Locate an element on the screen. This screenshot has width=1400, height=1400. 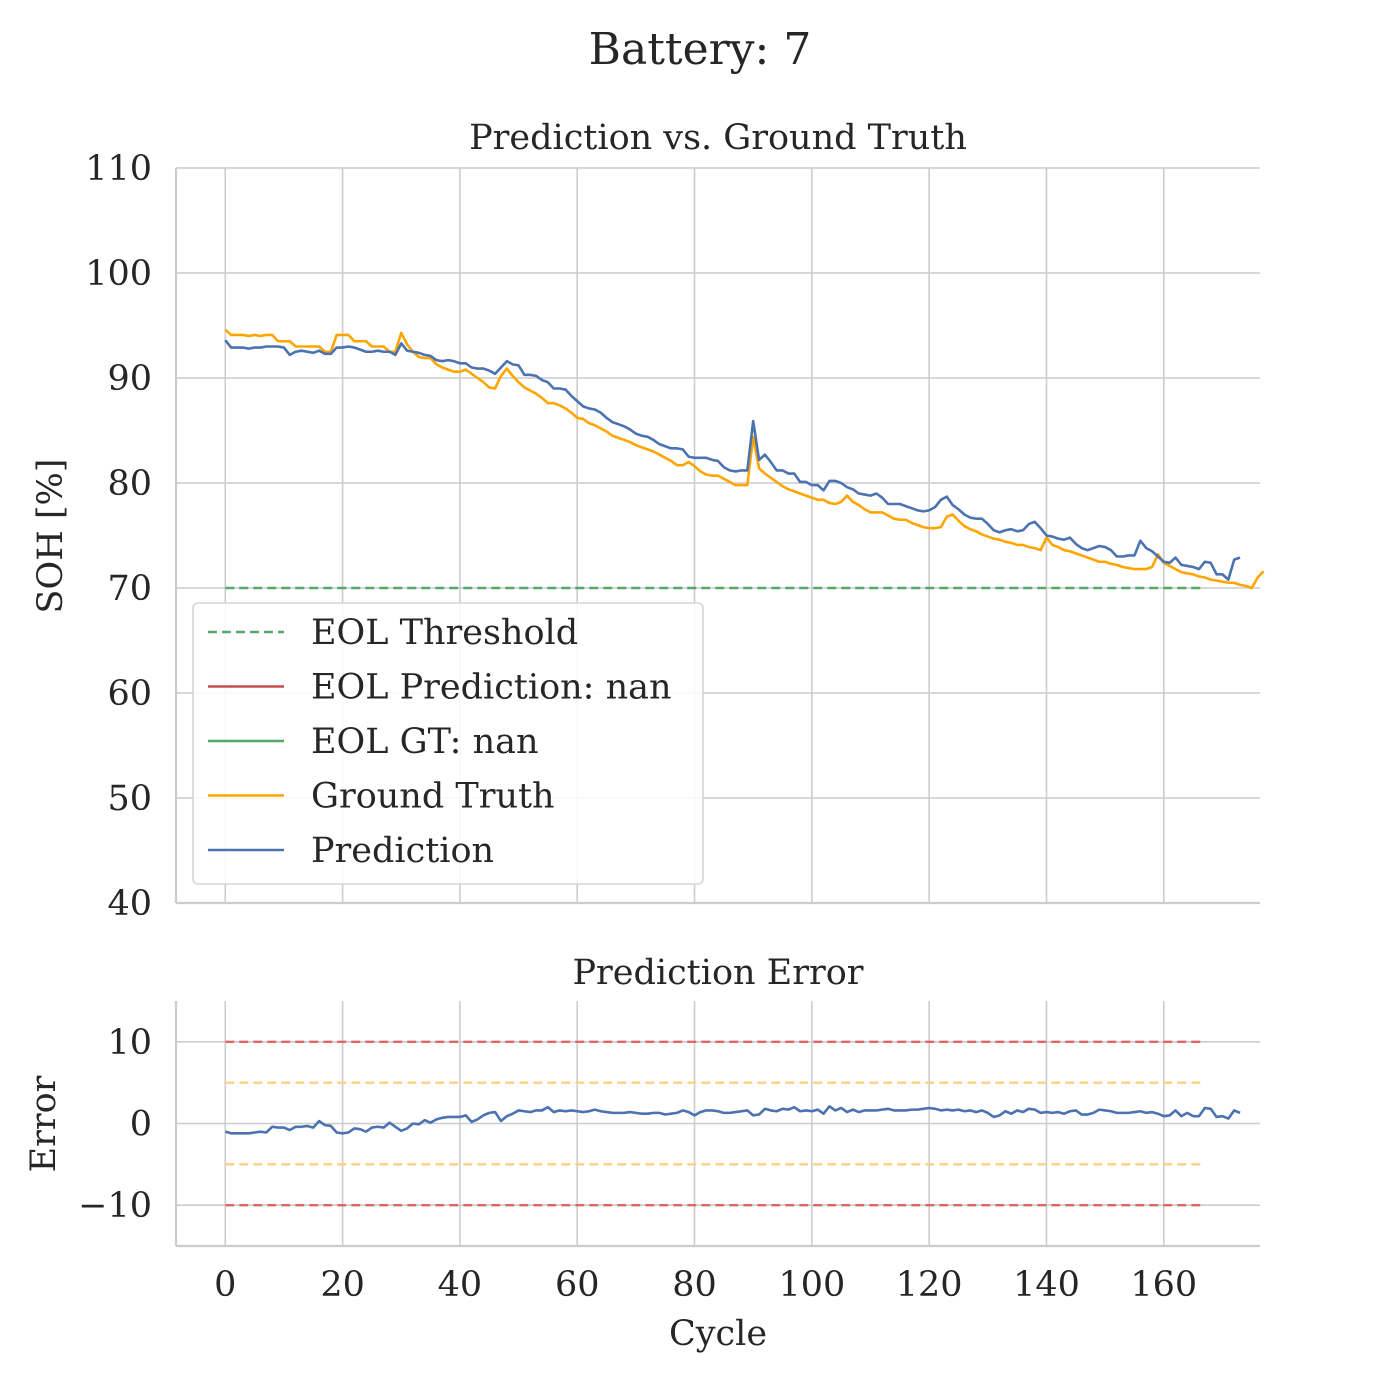
error-x-tick-label: 100 is located at coordinates (811, 1285).